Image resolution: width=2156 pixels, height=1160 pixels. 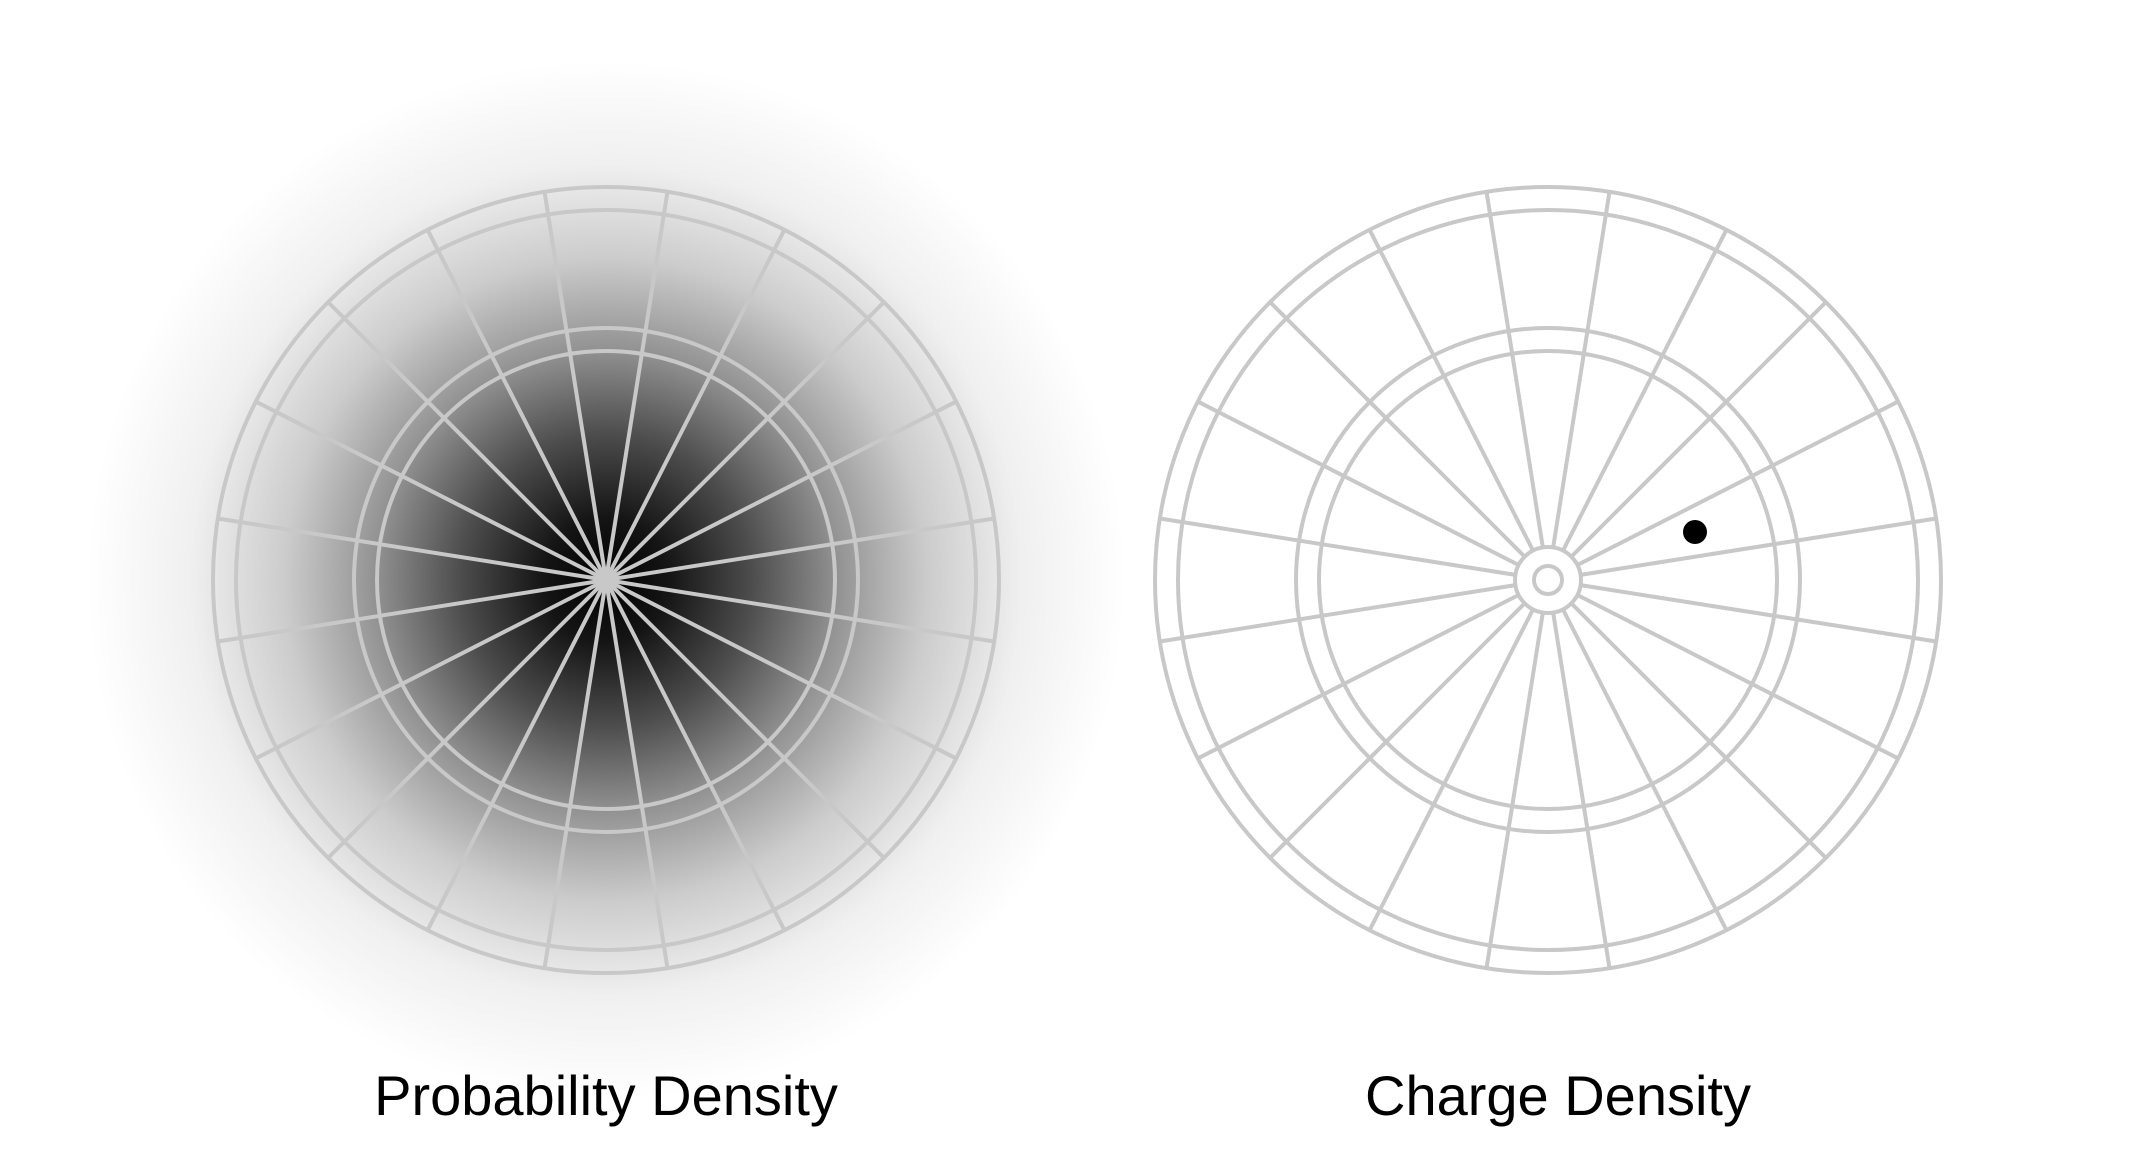 I want to click on bullseye-outer-ring, so click(x=1548, y=580).